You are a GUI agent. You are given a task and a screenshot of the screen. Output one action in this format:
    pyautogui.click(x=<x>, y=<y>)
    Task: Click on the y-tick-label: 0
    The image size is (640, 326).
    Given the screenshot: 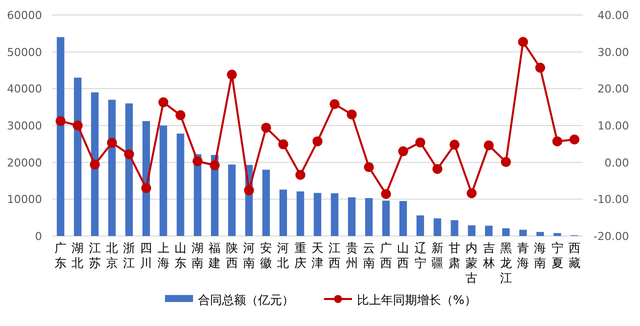 What is the action you would take?
    pyautogui.click(x=38, y=236)
    